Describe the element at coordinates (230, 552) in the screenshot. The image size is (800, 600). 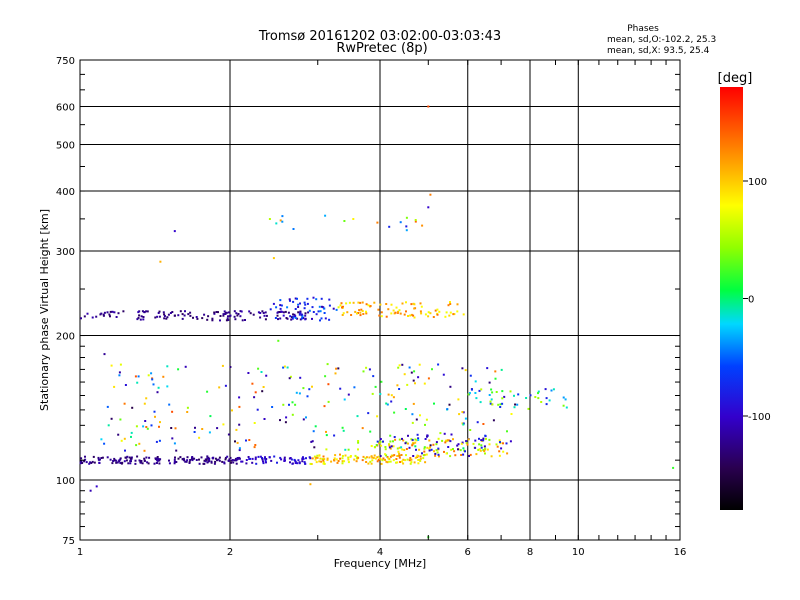
I see `x-tick-label: 2` at that location.